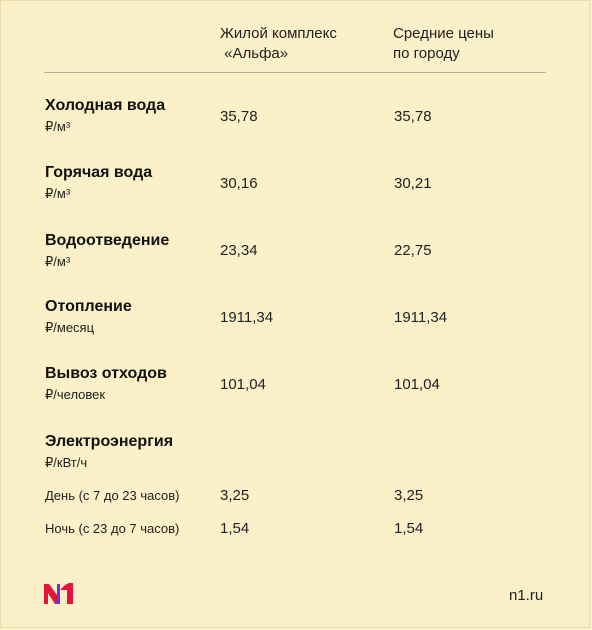 Image resolution: width=592 pixels, height=630 pixels. Describe the element at coordinates (112, 495) in the screenshot. I see `electricity-day-label: День (с 7 до 23 часов)` at that location.